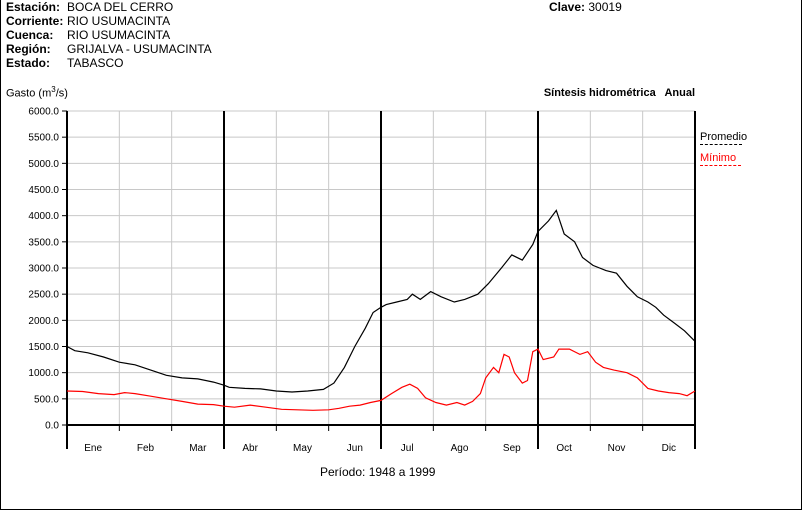 Image resolution: width=802 pixels, height=511 pixels. Describe the element at coordinates (460, 448) in the screenshot. I see `x-tick-label: Ago` at that location.